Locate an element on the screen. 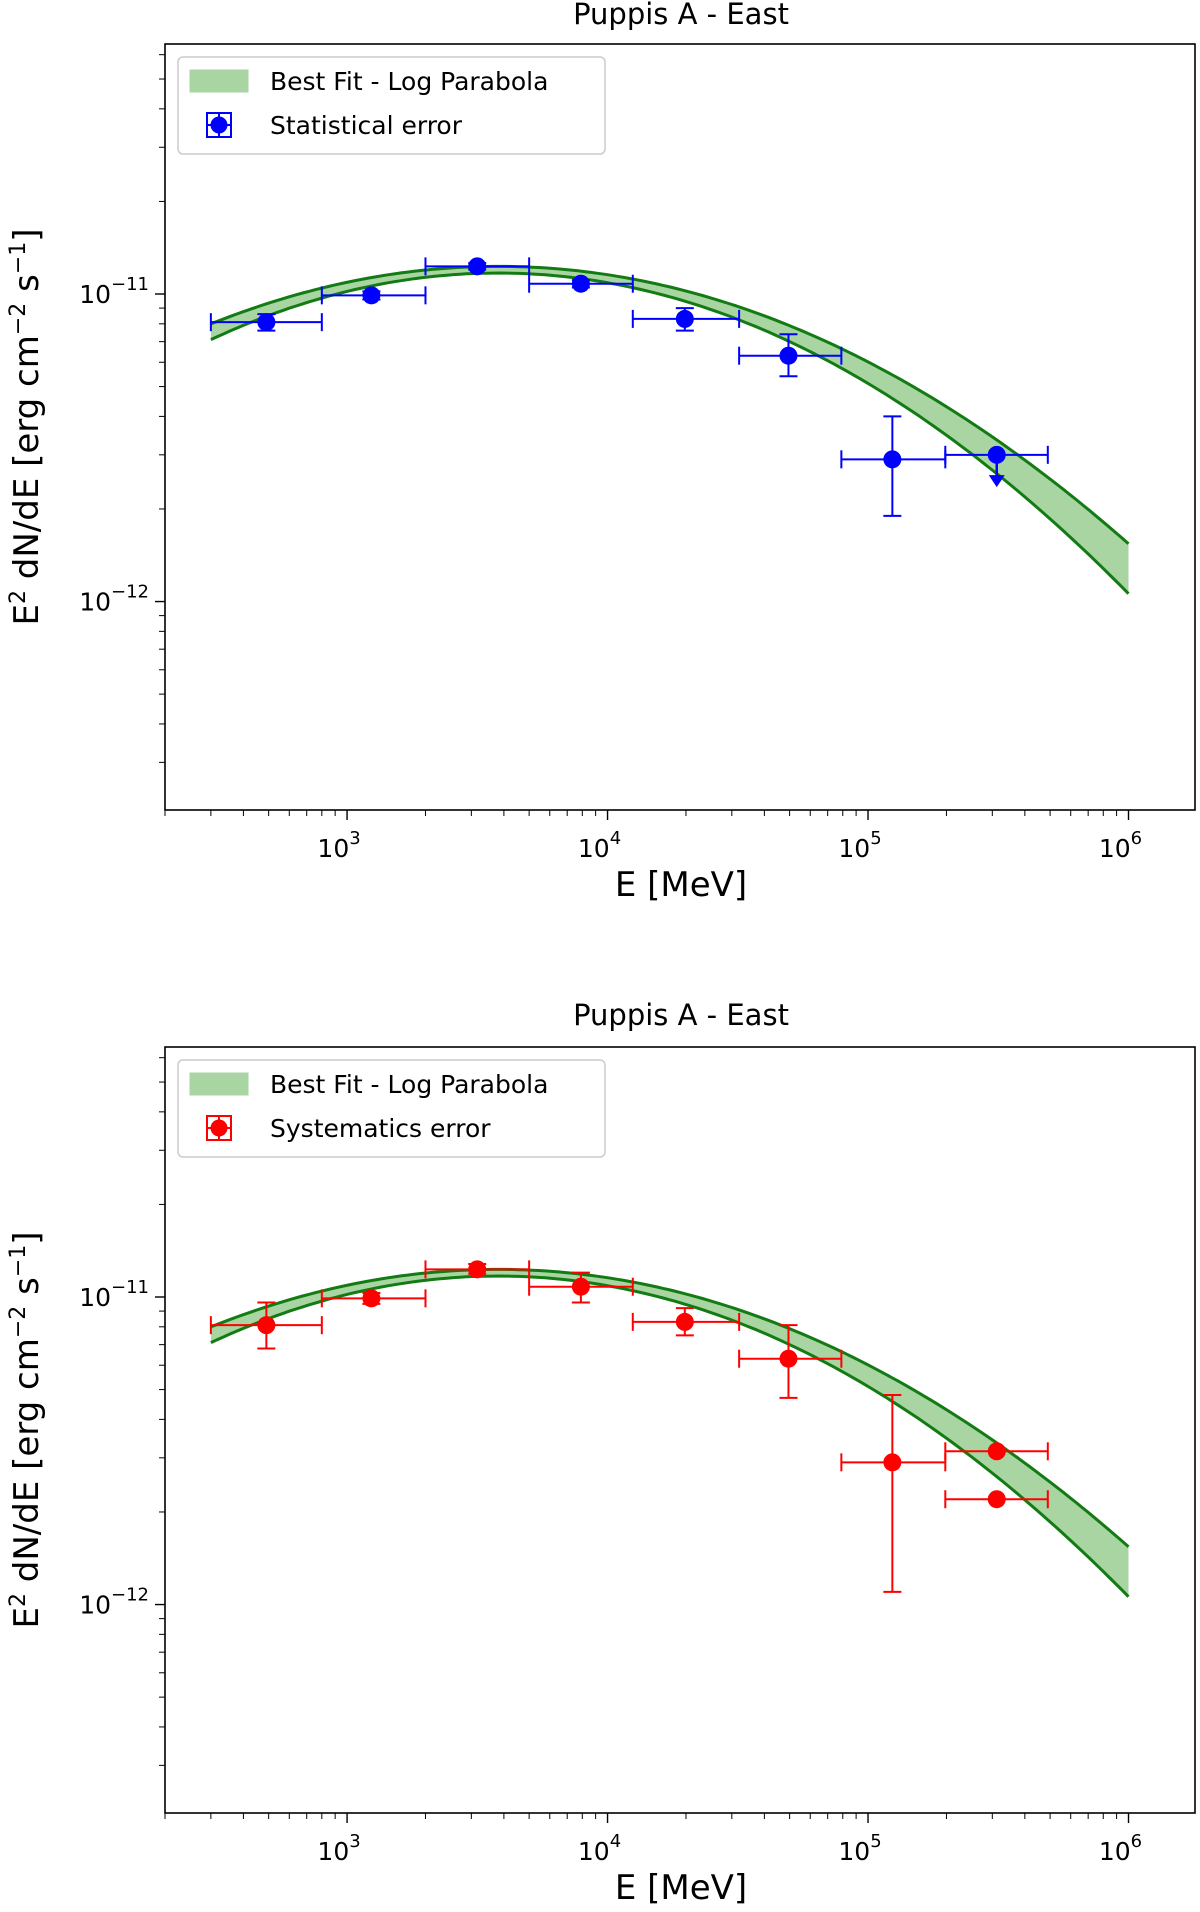 The height and width of the screenshot is (1912, 1200). y-label-part: ] is located at coordinates (27, 1237).